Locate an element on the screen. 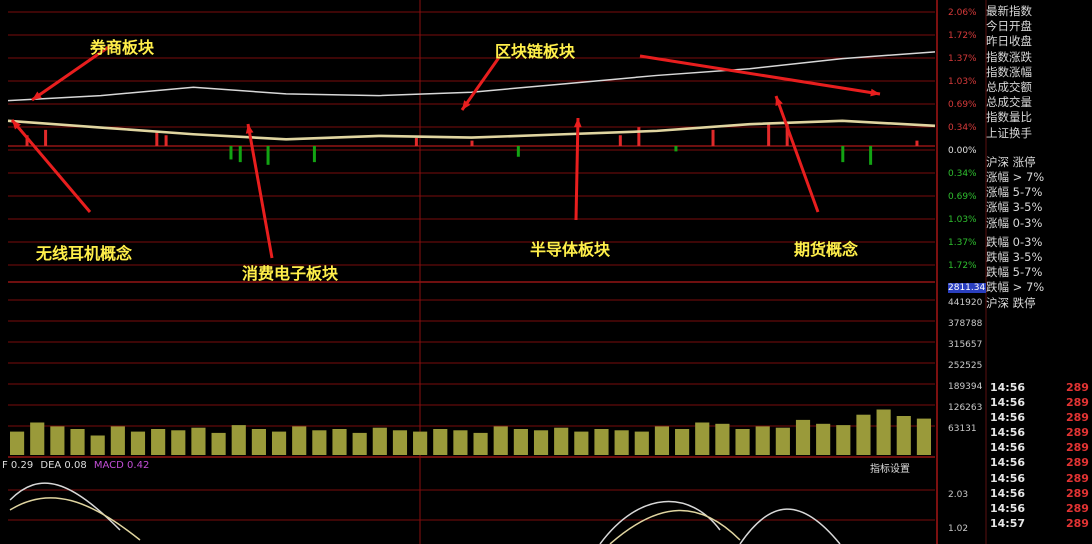  macd-header: F 0.29 DEA 0.08 MACD 0.42 is located at coordinates (75, 465).